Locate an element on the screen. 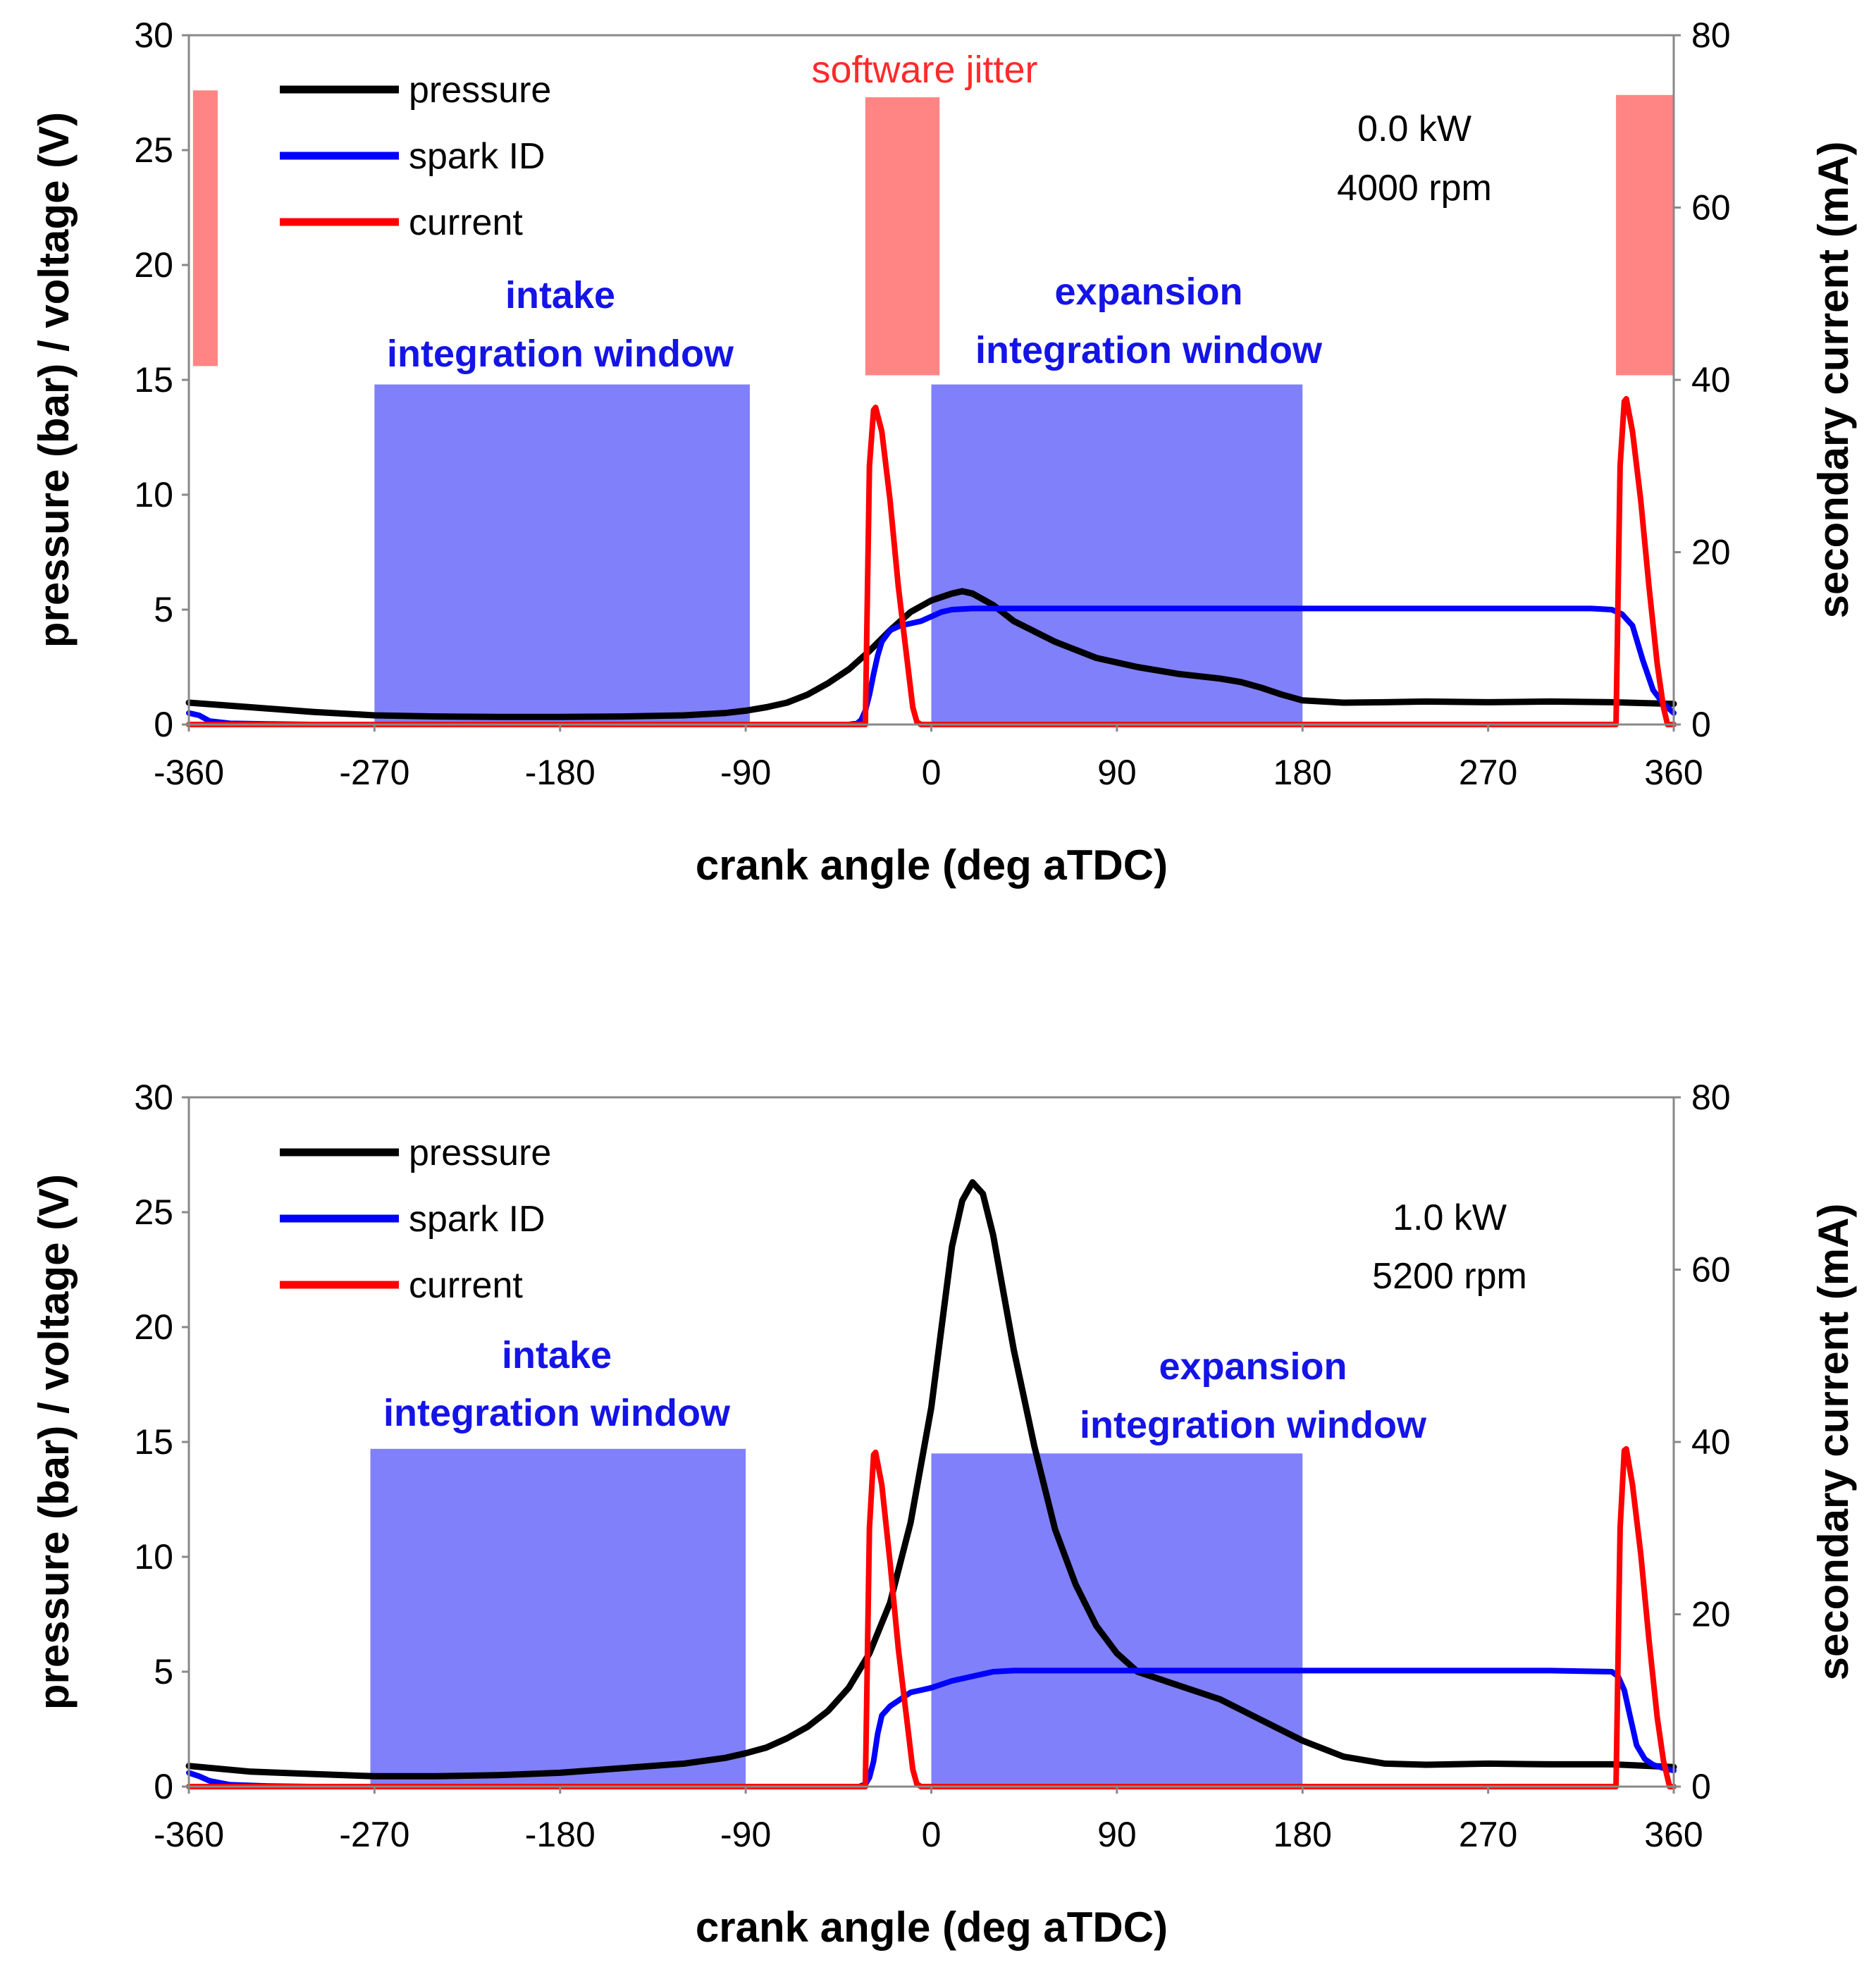  rpm-label: 5200 rpm is located at coordinates (1449, 1276).